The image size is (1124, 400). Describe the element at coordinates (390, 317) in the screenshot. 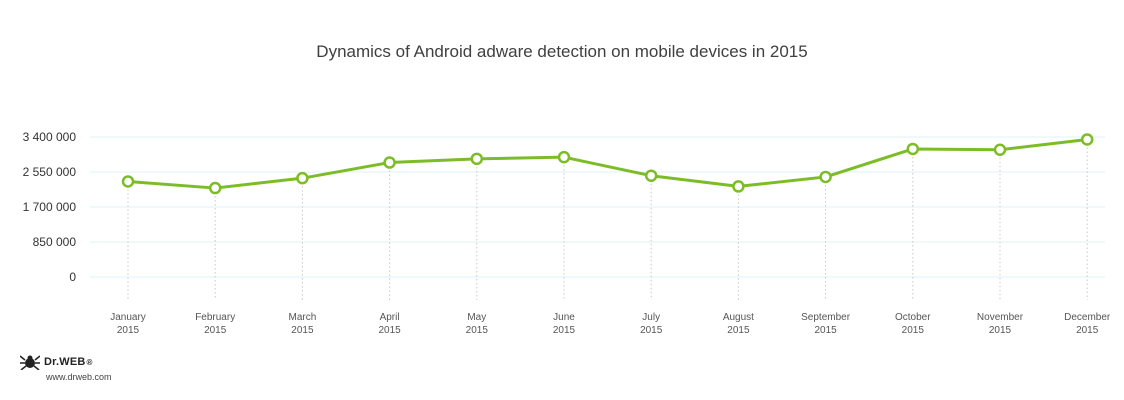

I see `x-tick-label-month: April` at that location.